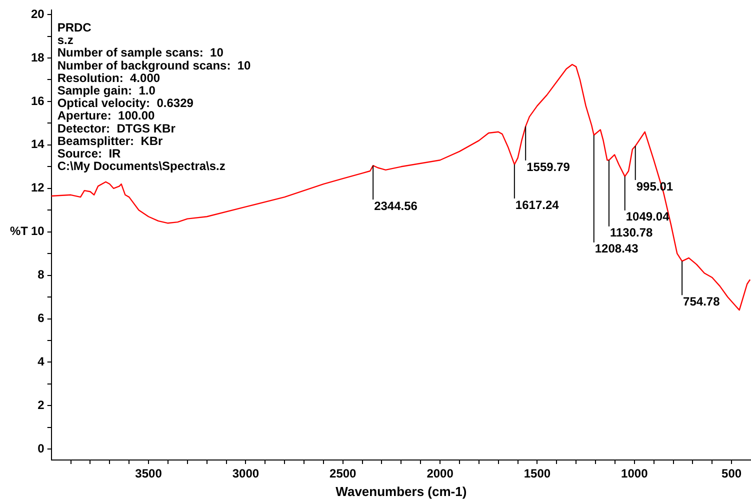  What do you see at coordinates (154, 65) in the screenshot?
I see `annotation: Number of background scans: 10` at bounding box center [154, 65].